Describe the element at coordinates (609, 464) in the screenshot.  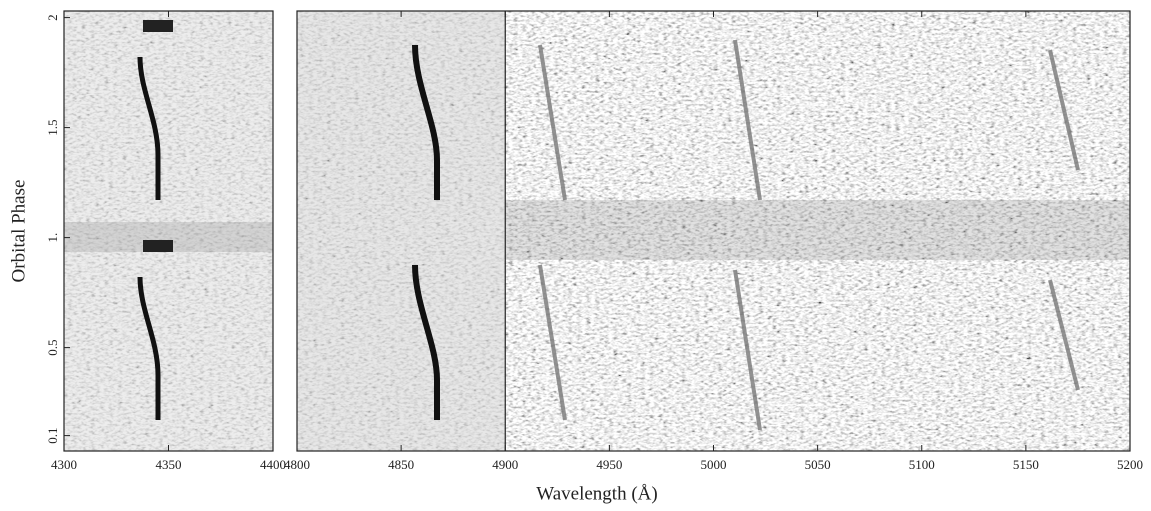
I see `x-tick-label: 4950` at that location.